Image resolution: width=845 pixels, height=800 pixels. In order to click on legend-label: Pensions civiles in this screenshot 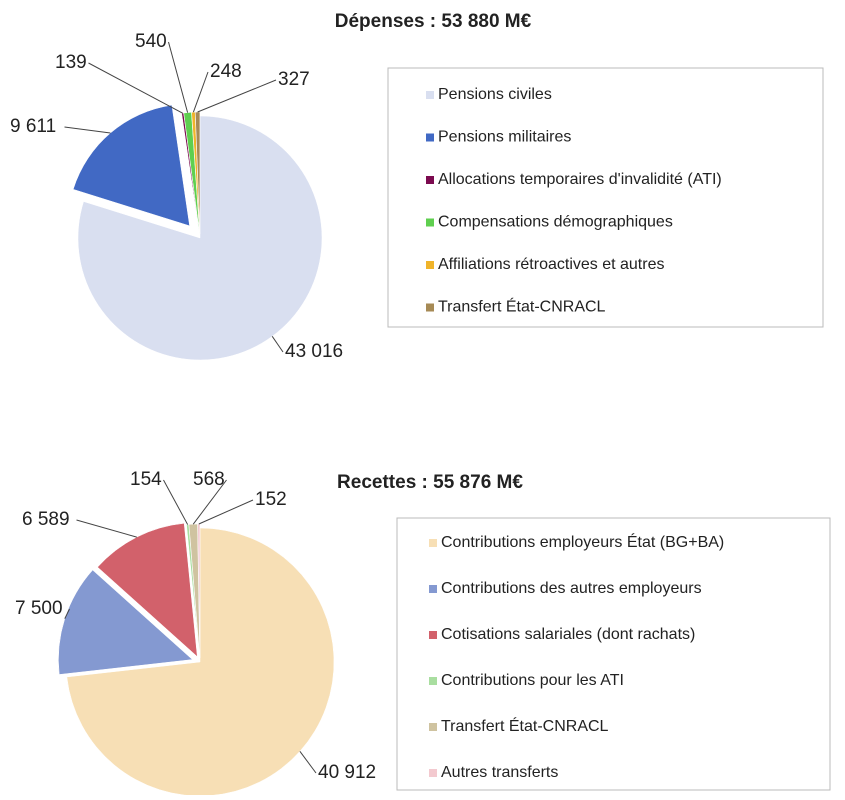, I will do `click(495, 94)`.